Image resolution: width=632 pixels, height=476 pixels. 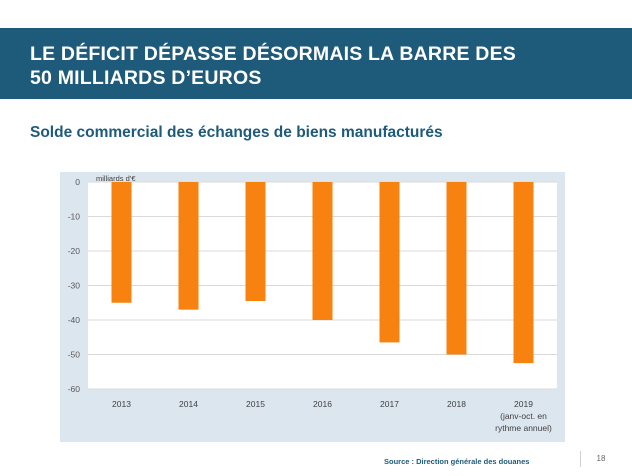 What do you see at coordinates (523, 428) in the screenshot?
I see `x-tick-label: rythme annuel)` at bounding box center [523, 428].